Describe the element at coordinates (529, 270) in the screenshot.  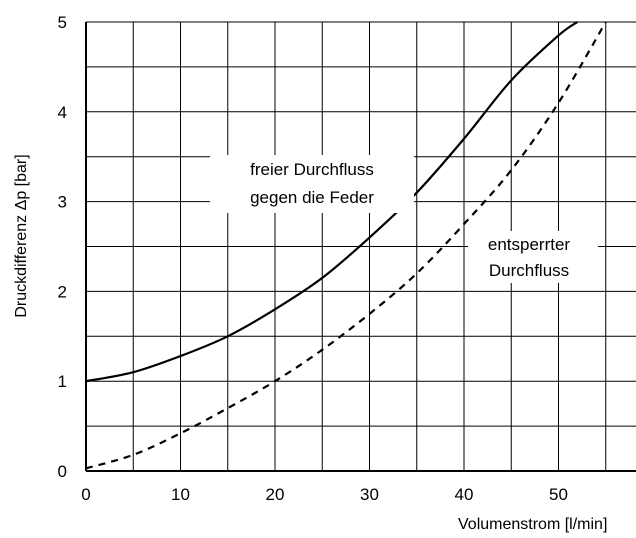
I see `annotation-text: Durchfluss` at that location.